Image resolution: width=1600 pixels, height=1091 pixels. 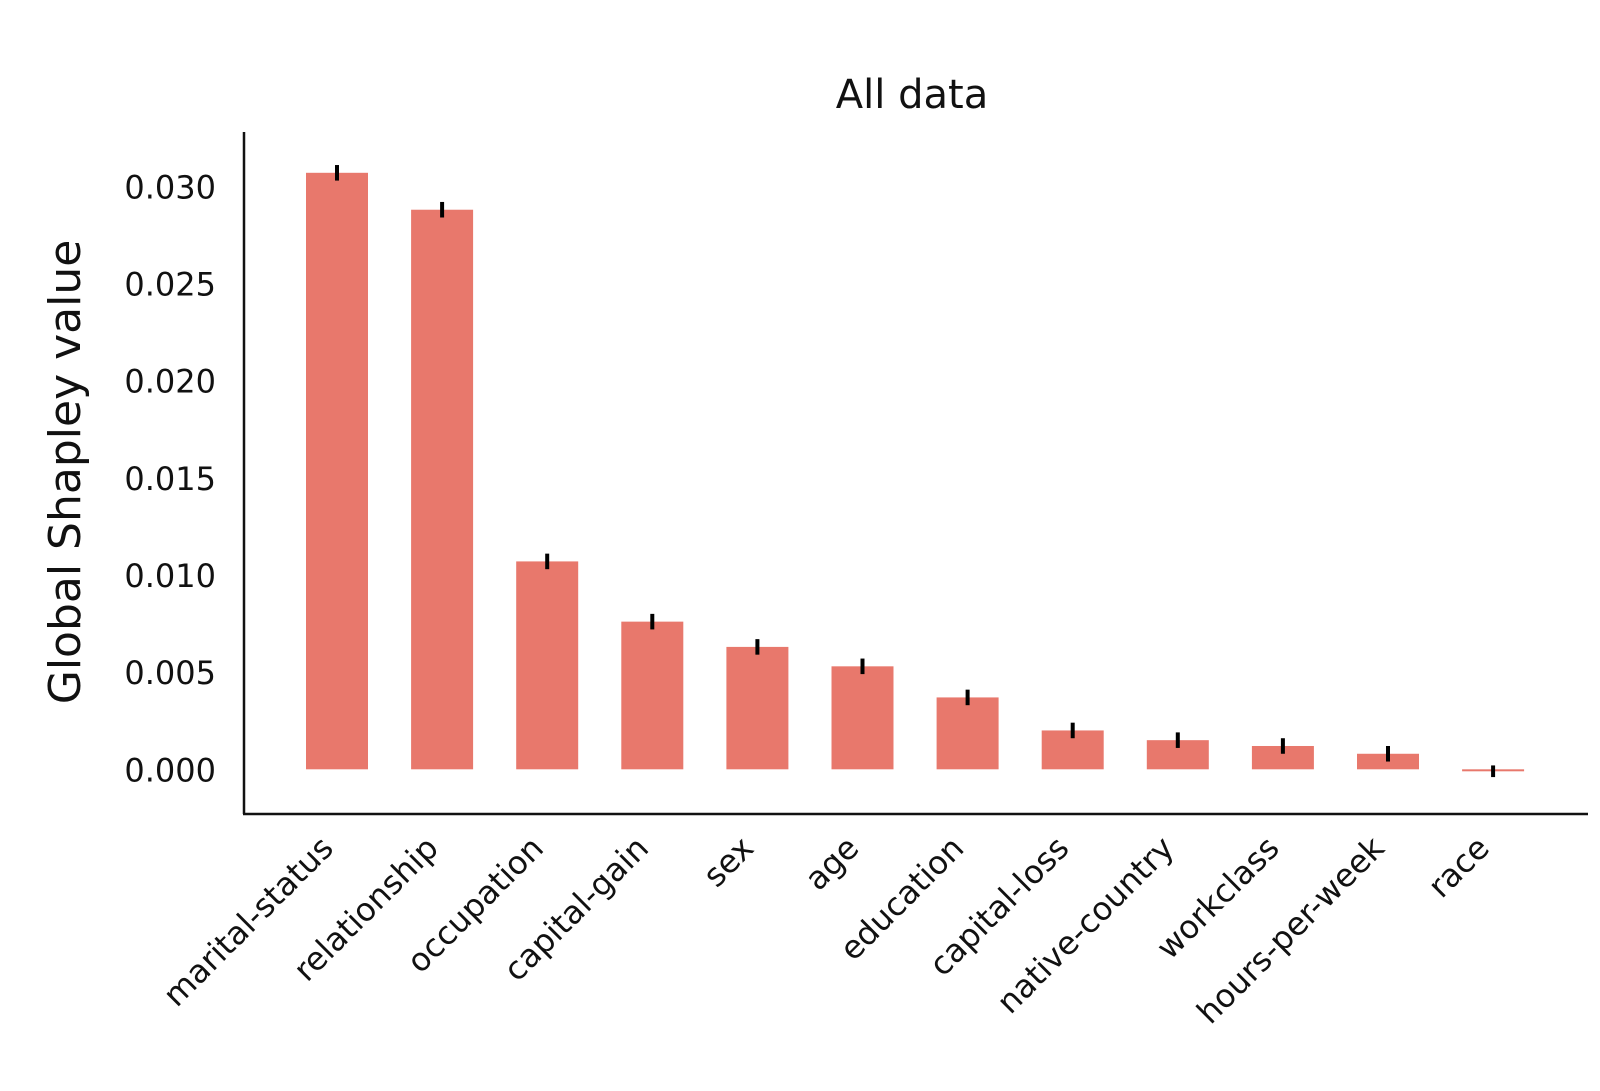 What do you see at coordinates (170, 673) in the screenshot?
I see `y-tick-label: 0.005` at bounding box center [170, 673].